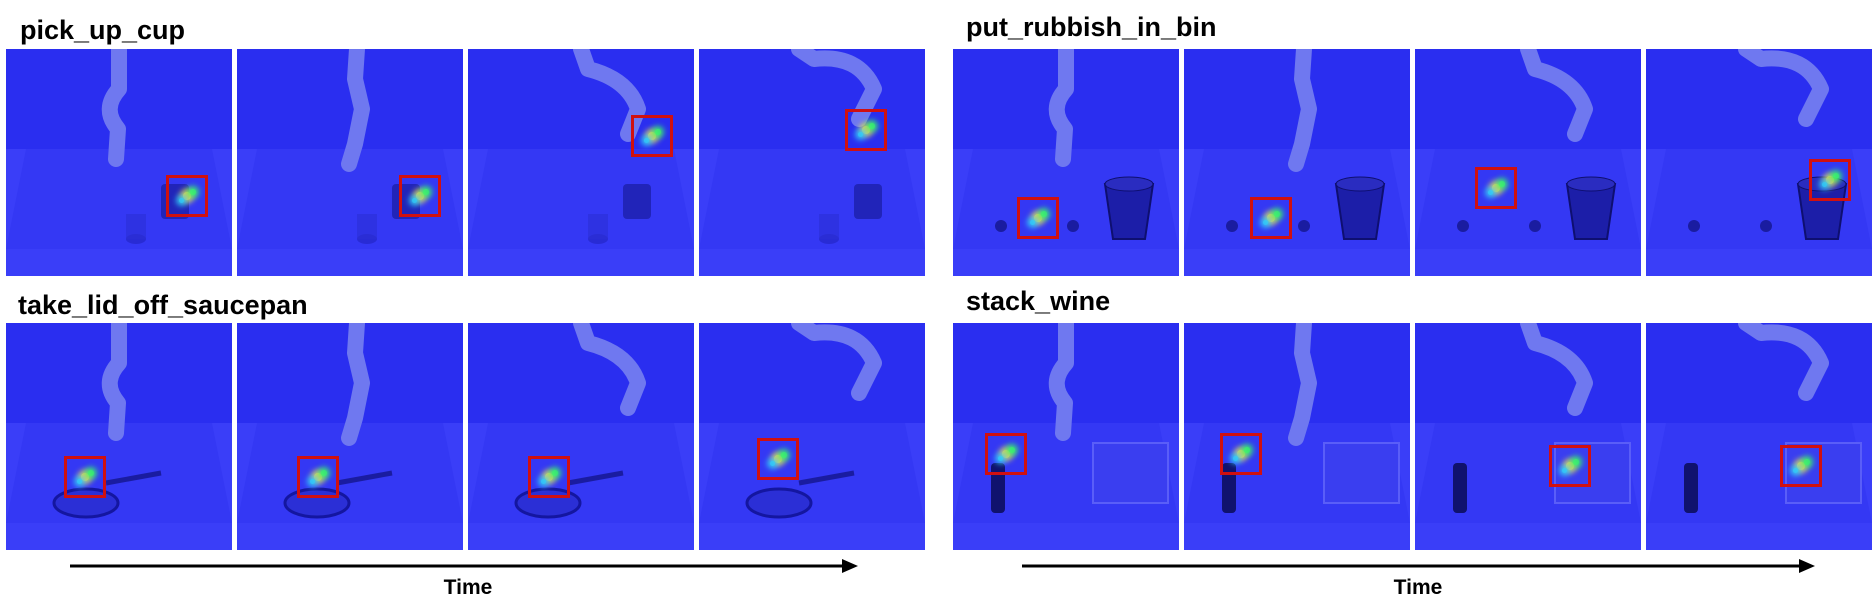 This screenshot has width=1874, height=616. What do you see at coordinates (163, 305) in the screenshot?
I see `panel-title-take-lid-off-saucepan: take_lid_off_saucepan` at bounding box center [163, 305].